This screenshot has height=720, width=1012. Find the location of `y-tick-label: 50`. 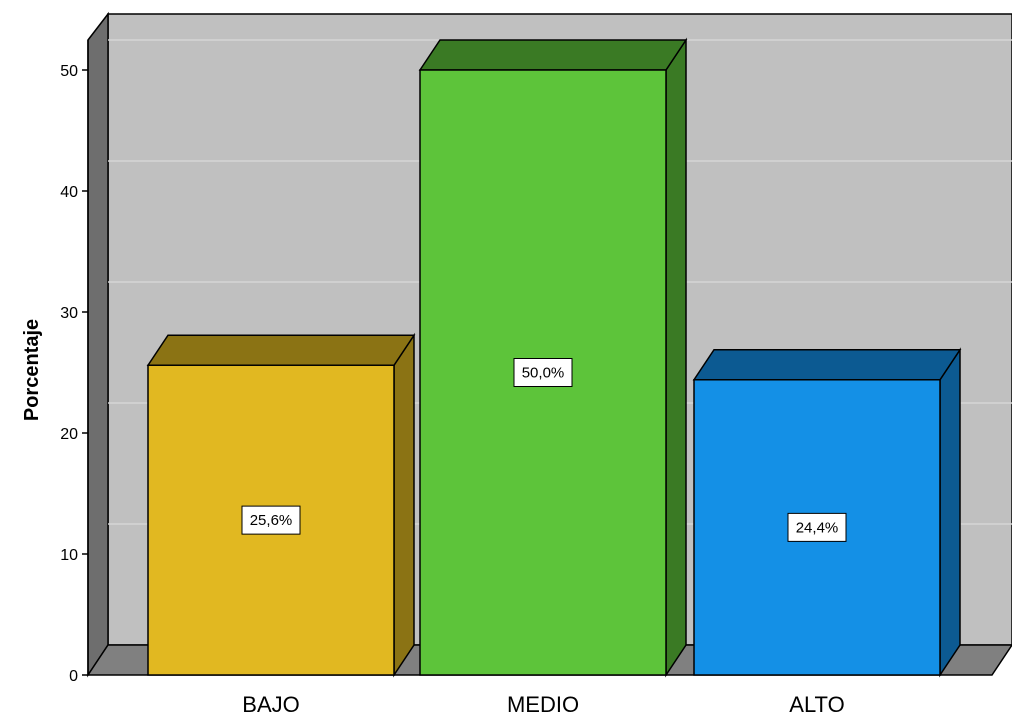

y-tick-label: 50 is located at coordinates (69, 71).